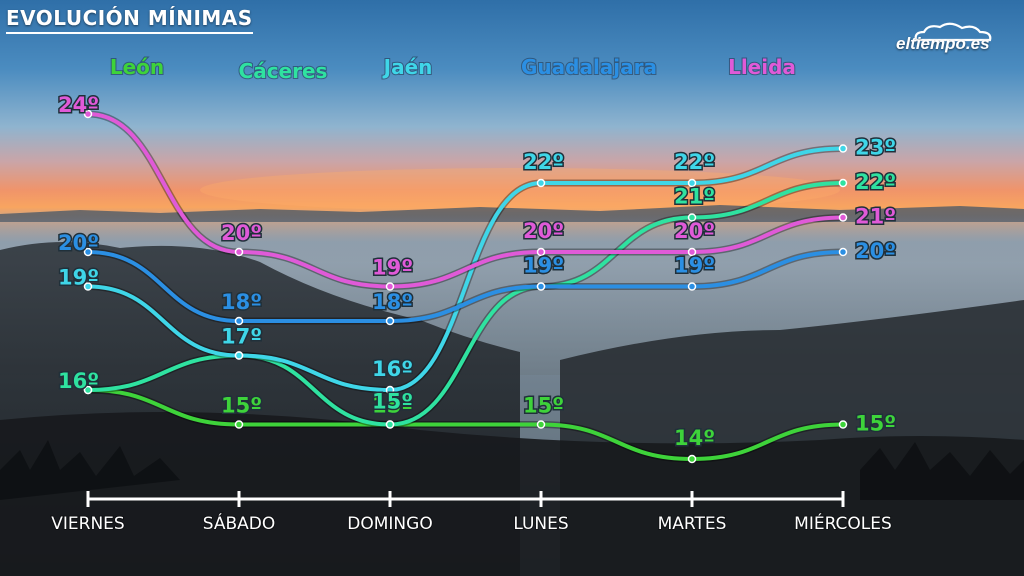 The image size is (1024, 576). Describe the element at coordinates (875, 148) in the screenshot. I see `data-label-jaen-miercoles: 23º` at that location.